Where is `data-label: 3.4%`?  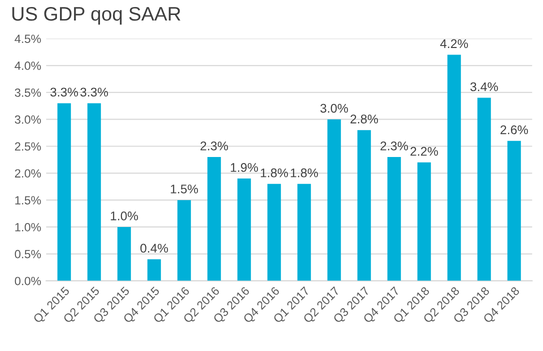 data-label: 3.4% is located at coordinates (484, 87).